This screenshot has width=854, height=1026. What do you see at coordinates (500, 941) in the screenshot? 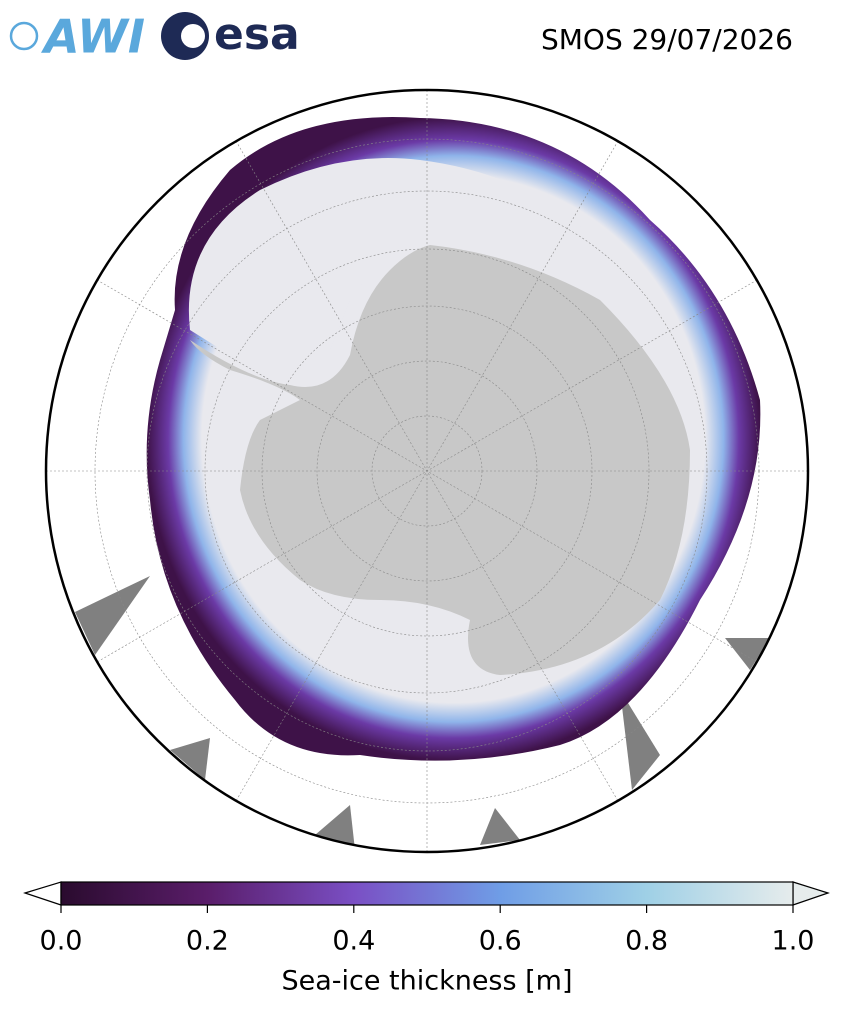
I see `colorbar-tick-label: 0.6` at bounding box center [500, 941].